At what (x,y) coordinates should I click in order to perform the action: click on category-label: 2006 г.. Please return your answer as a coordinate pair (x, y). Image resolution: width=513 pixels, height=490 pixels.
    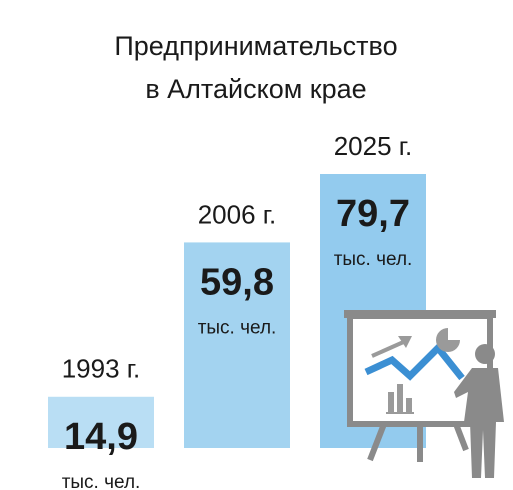
    Looking at the image, I should click on (237, 214).